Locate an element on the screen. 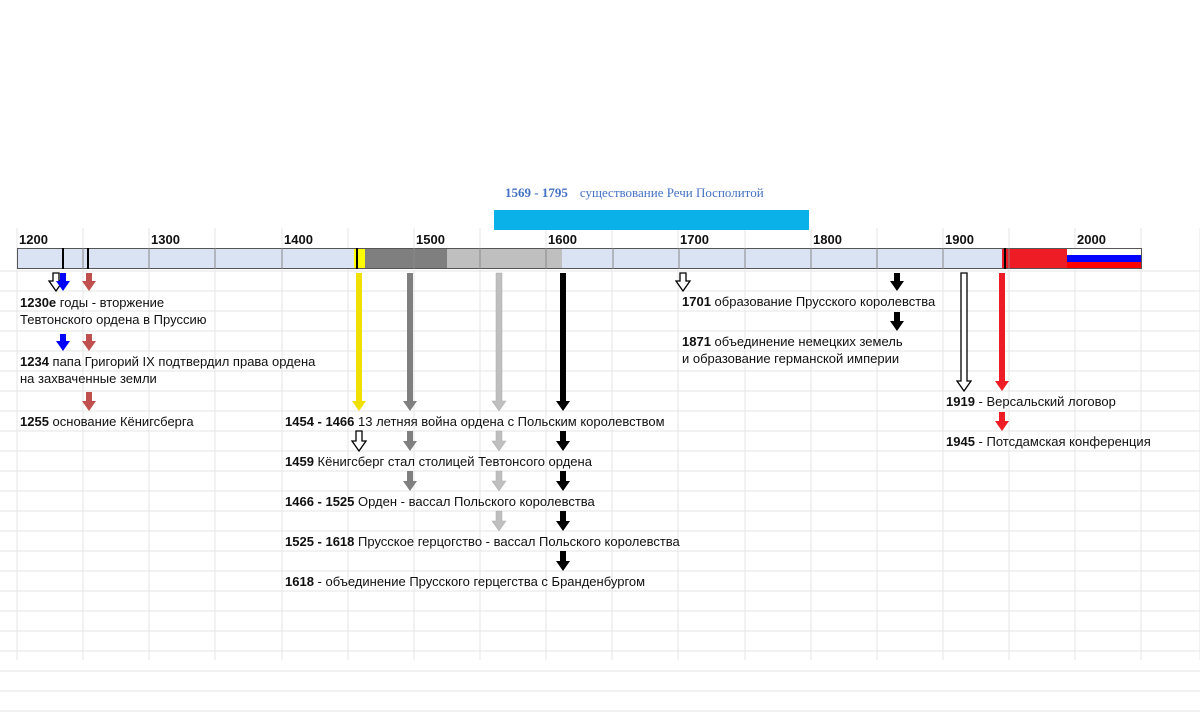  event-1701-year: 1701 is located at coordinates (696, 301).